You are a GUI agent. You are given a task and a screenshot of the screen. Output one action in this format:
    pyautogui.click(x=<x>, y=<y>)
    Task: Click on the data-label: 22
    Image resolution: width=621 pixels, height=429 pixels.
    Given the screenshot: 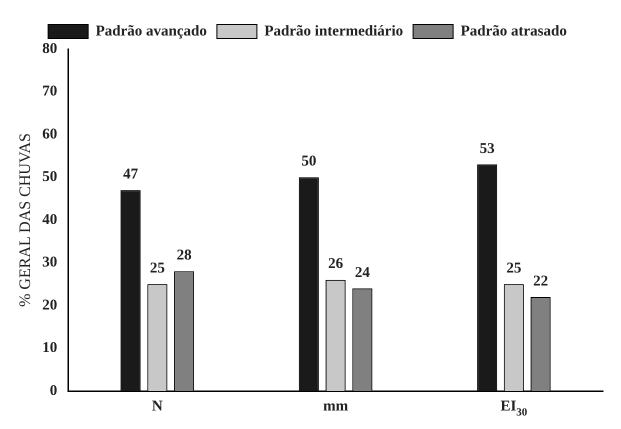 What is the action you would take?
    pyautogui.click(x=540, y=281)
    